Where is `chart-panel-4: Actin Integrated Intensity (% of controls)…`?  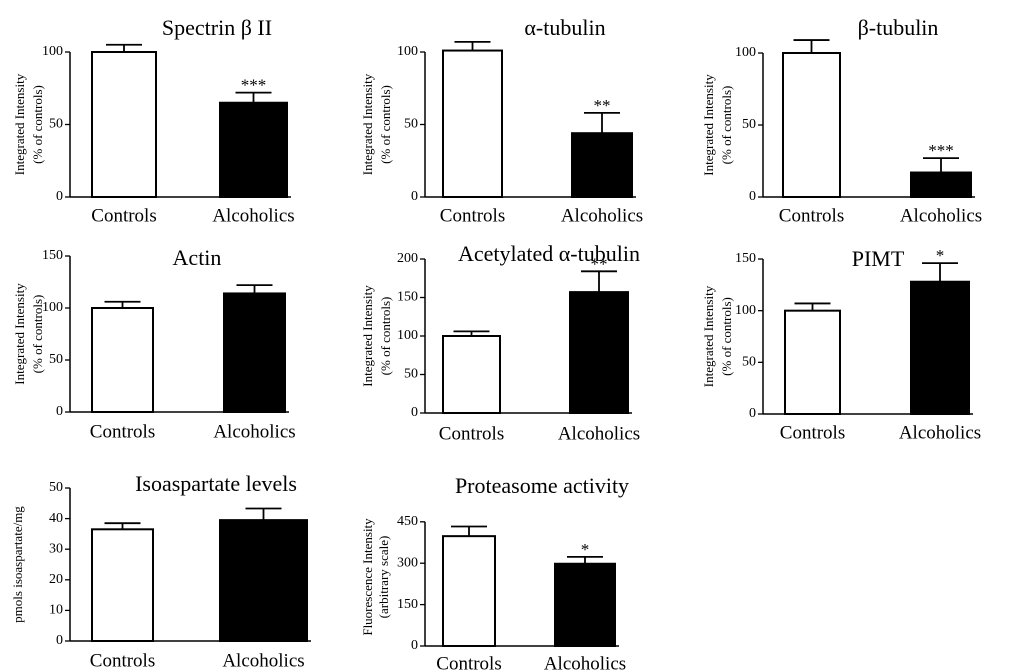 chart-panel-4: Actin Integrated Intensity (% of controls)… is located at coordinates (154, 343).